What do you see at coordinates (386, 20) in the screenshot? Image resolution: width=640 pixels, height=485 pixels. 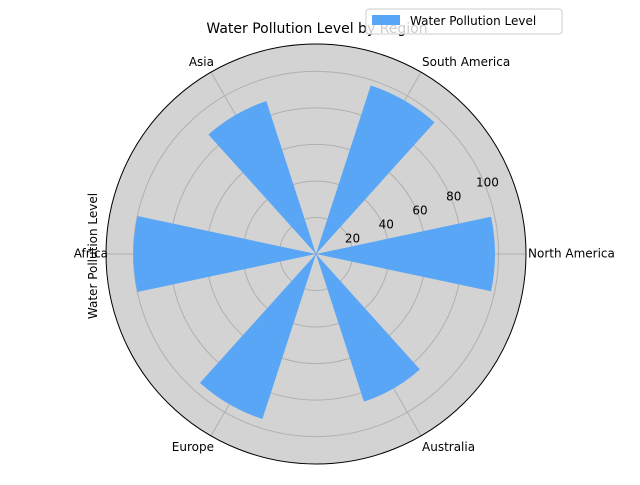 I see `legend-swatch` at bounding box center [386, 20].